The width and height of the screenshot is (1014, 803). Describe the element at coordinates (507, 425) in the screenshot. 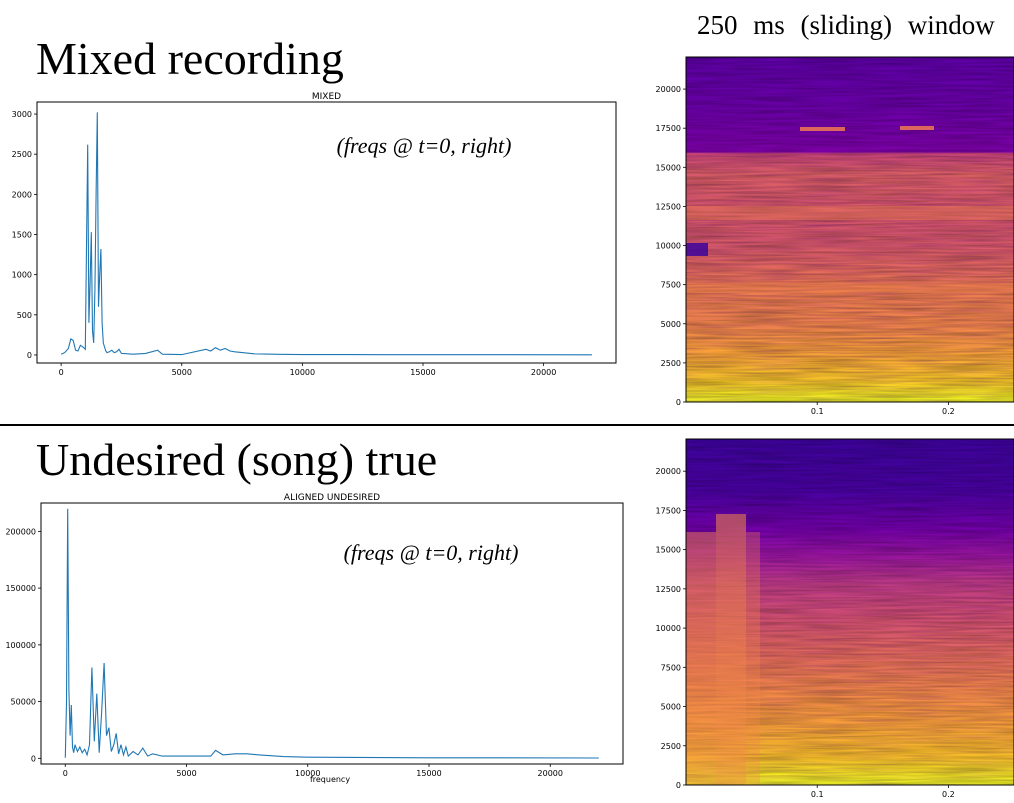

I see `section-divider` at that location.